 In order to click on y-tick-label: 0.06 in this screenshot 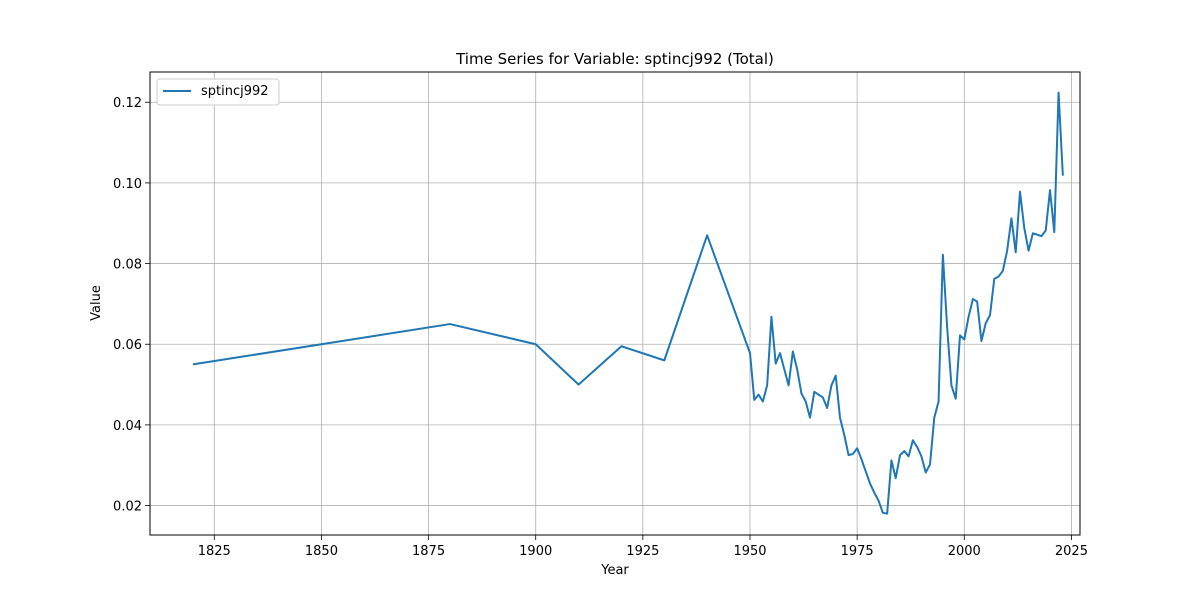, I will do `click(127, 345)`.